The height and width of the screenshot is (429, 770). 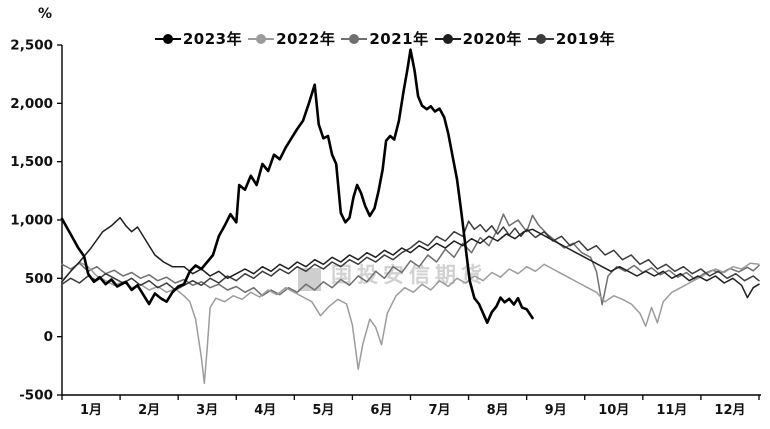 I want to click on x-axis-tick-label: 6月, so click(x=381, y=410).